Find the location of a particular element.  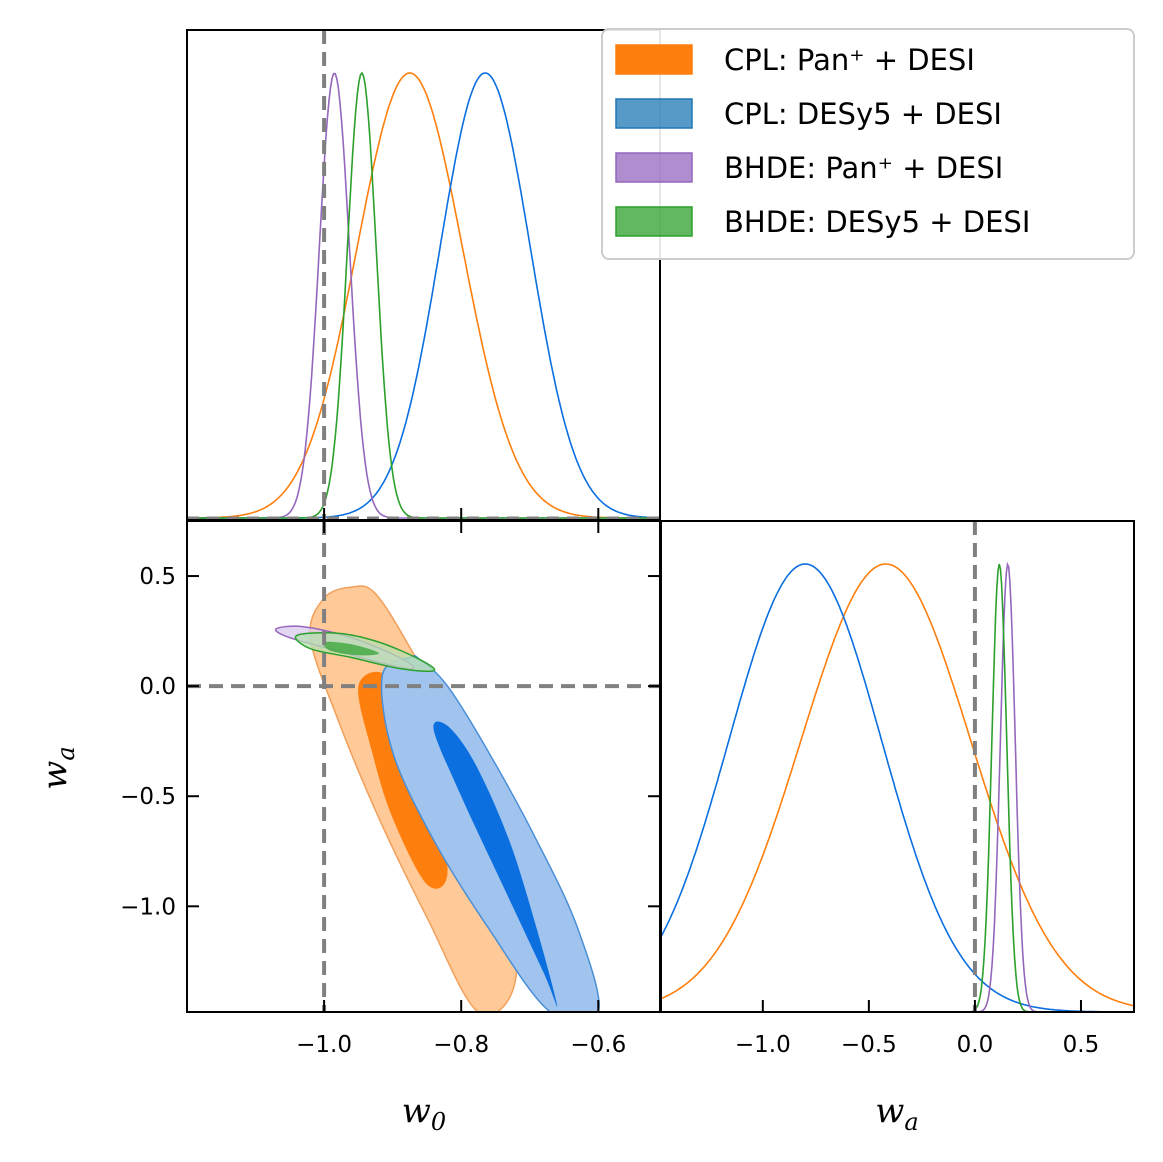

x-axis-label-wa: wa is located at coordinates (896, 1113).